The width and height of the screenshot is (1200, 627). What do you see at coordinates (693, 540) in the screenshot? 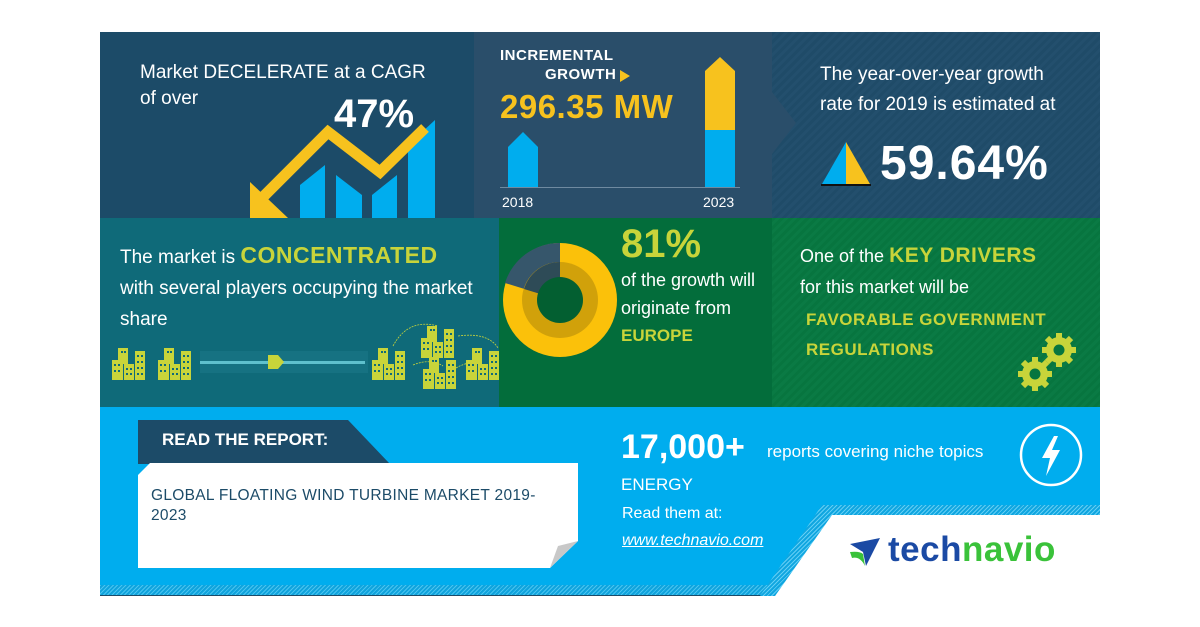
I see `technavio-link: www.technavio.com` at bounding box center [693, 540].